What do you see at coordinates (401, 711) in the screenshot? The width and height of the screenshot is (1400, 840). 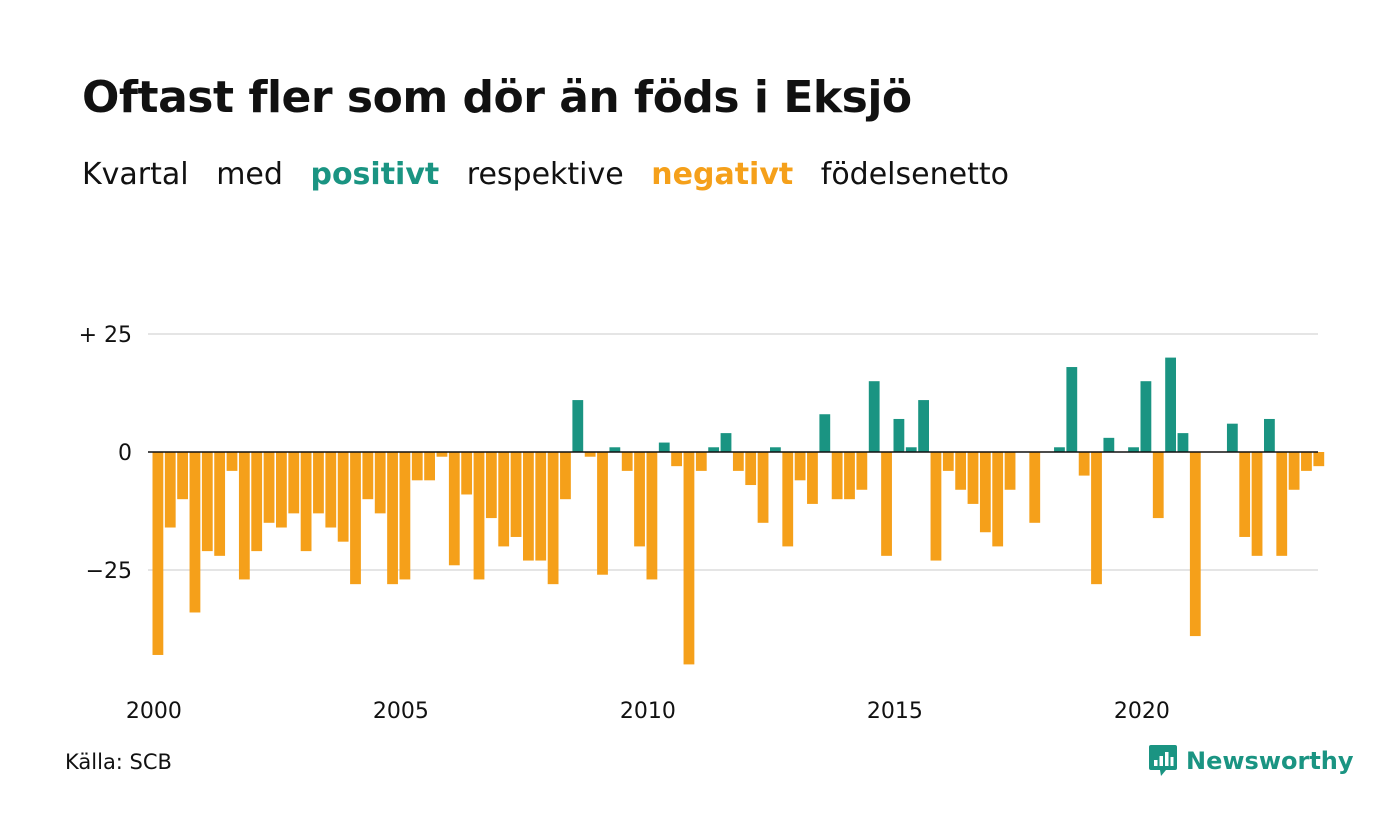 I see `x-tick-label: 2005` at bounding box center [401, 711].